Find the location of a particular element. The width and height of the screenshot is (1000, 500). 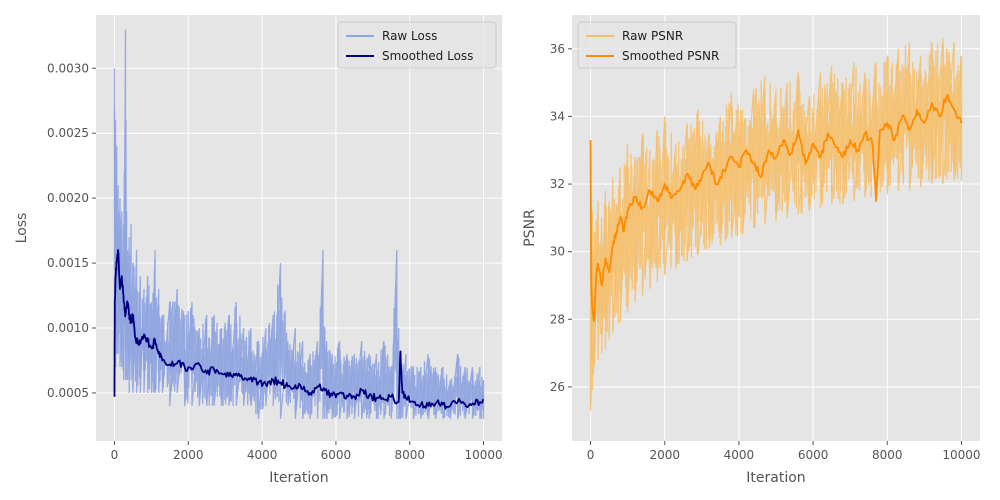

legend: Raw PSNR Smoothed PSNR is located at coordinates (657, 45).